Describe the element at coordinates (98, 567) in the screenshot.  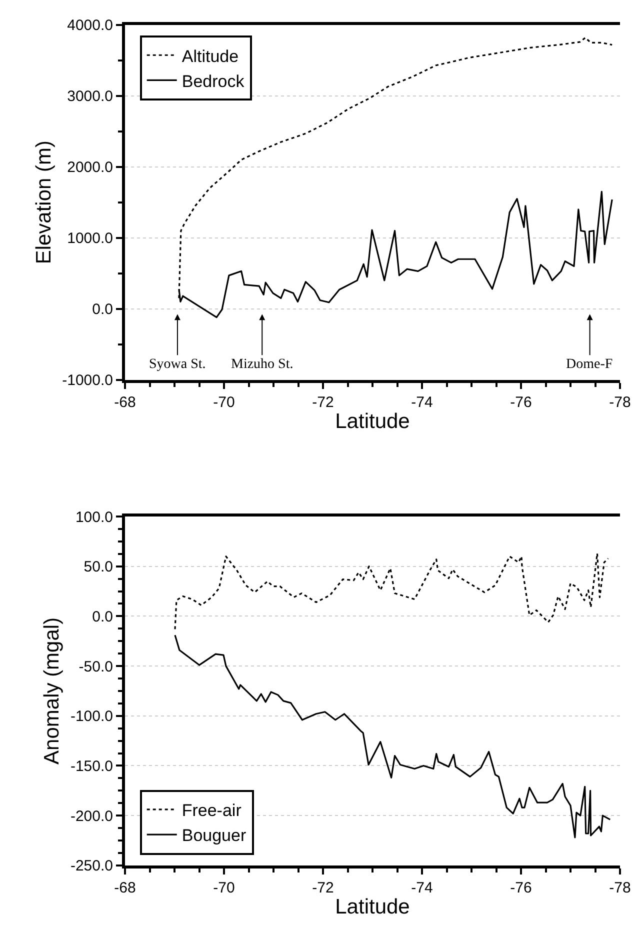
I see `y-tick-label: 50.0` at that location.